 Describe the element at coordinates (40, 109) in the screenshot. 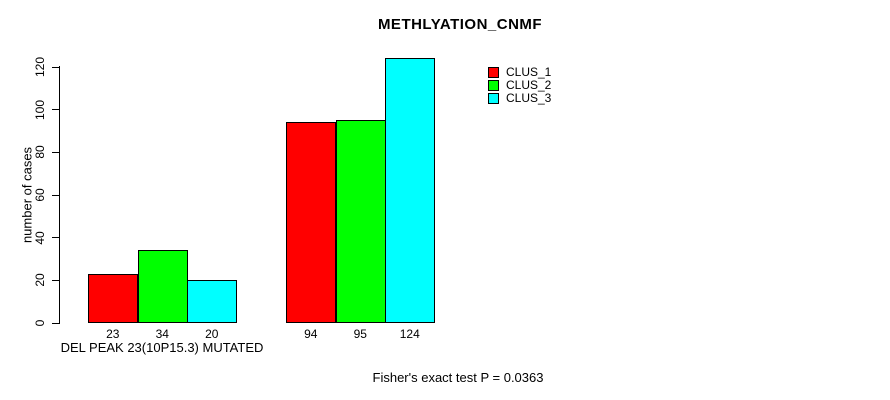

I see `y-tick-label: 100` at that location.